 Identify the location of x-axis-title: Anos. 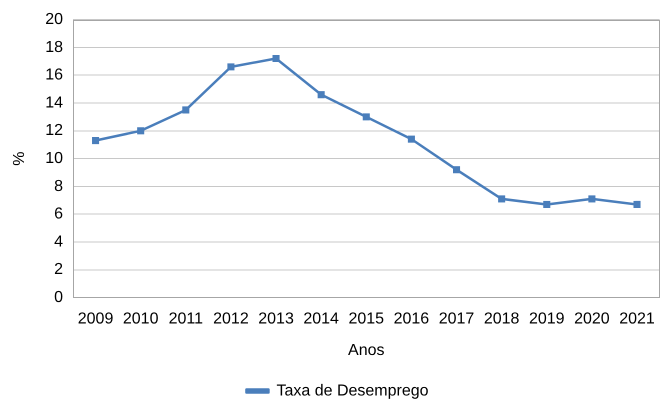
(366, 350).